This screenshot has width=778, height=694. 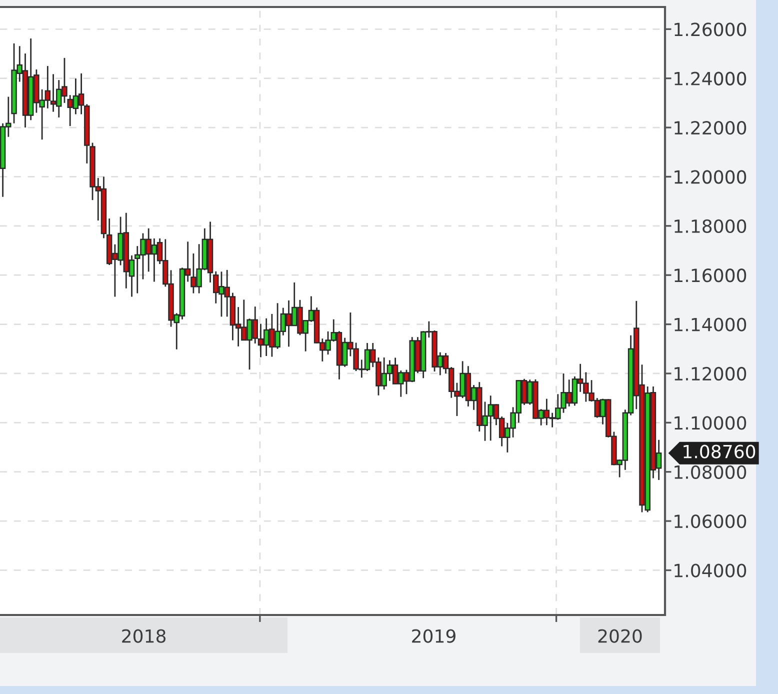 I want to click on y-tick-label: 1.14000, so click(x=710, y=325).